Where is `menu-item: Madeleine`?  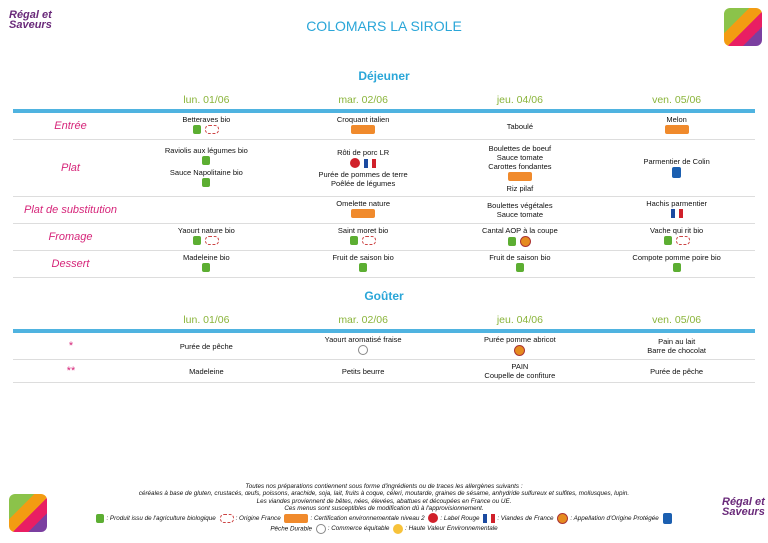 menu-item: Madeleine is located at coordinates (206, 371).